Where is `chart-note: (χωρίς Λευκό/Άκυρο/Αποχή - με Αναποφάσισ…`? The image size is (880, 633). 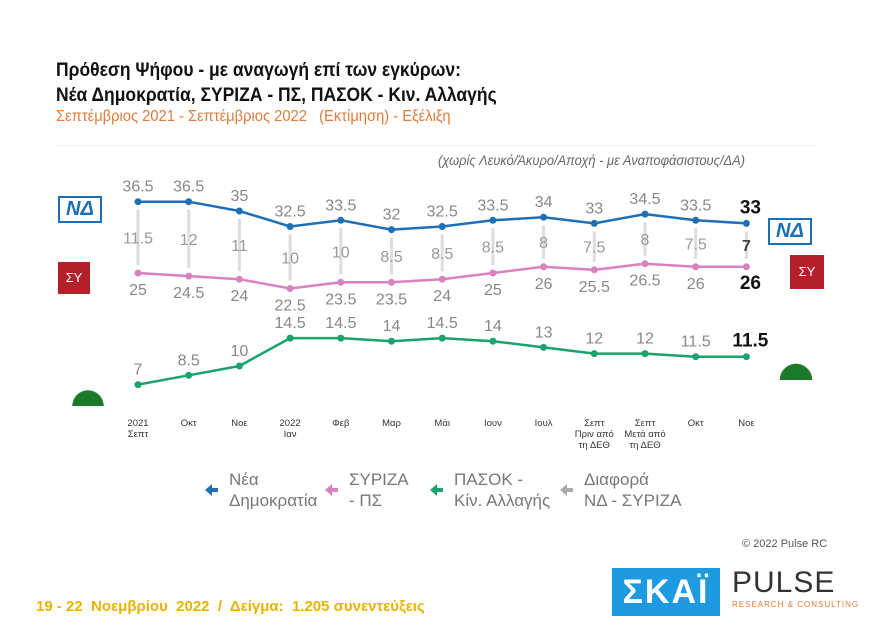
chart-note: (χωρίς Λευκό/Άκυρο/Αποχή - με Αναποφάσισ… is located at coordinates (591, 160).